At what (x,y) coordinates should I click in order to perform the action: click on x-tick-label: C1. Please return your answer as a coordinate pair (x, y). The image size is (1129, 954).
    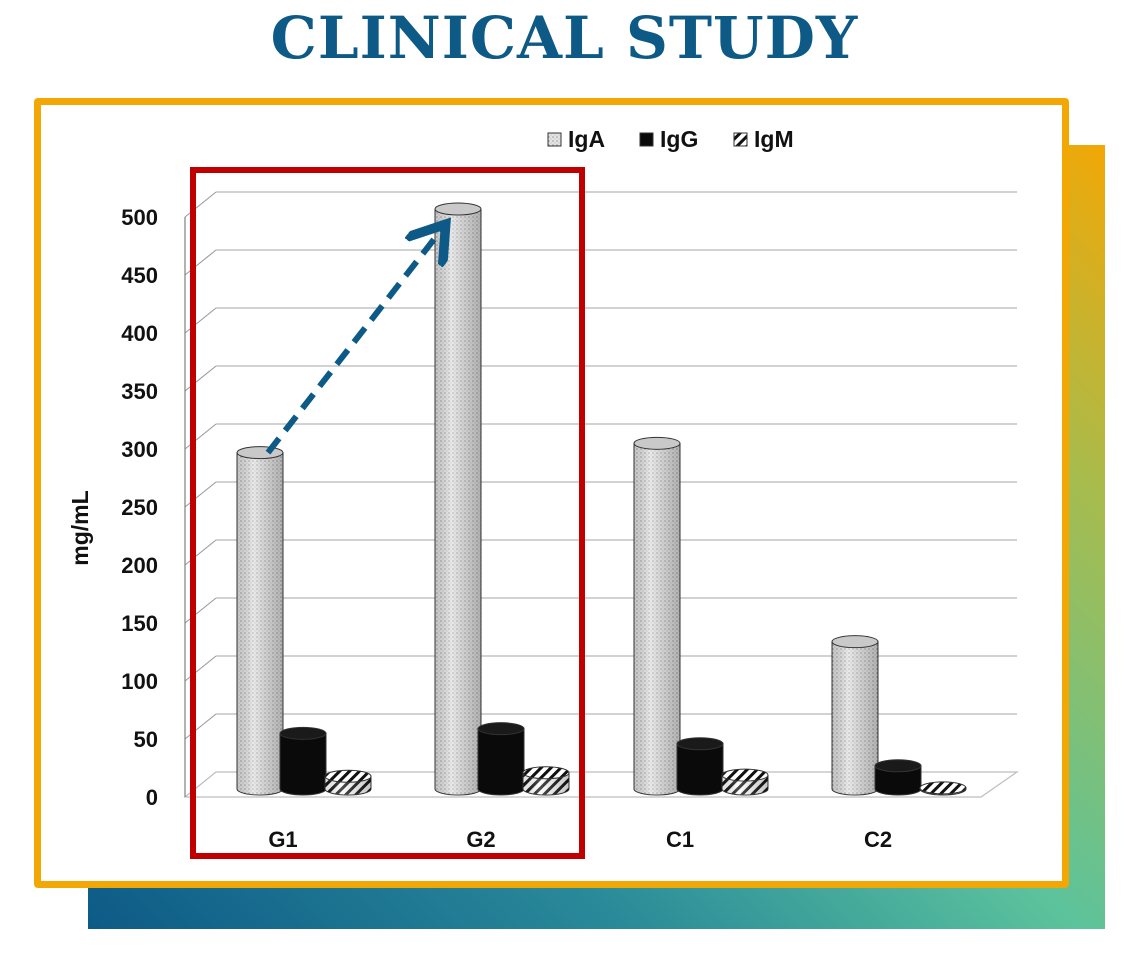
    Looking at the image, I should click on (680, 839).